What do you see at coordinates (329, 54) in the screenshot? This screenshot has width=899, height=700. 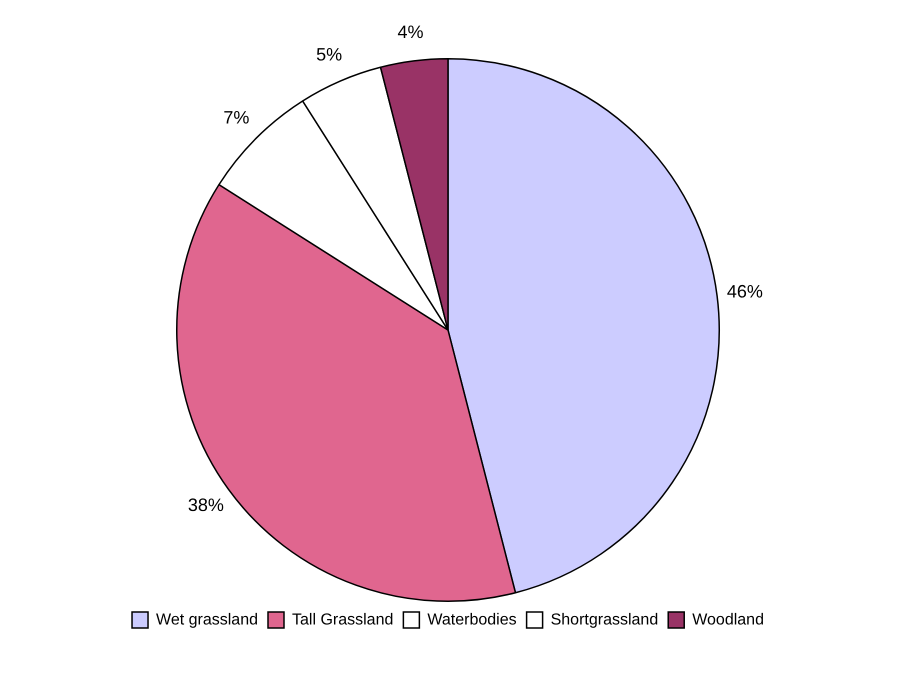 I see `data-label: 5%` at bounding box center [329, 54].